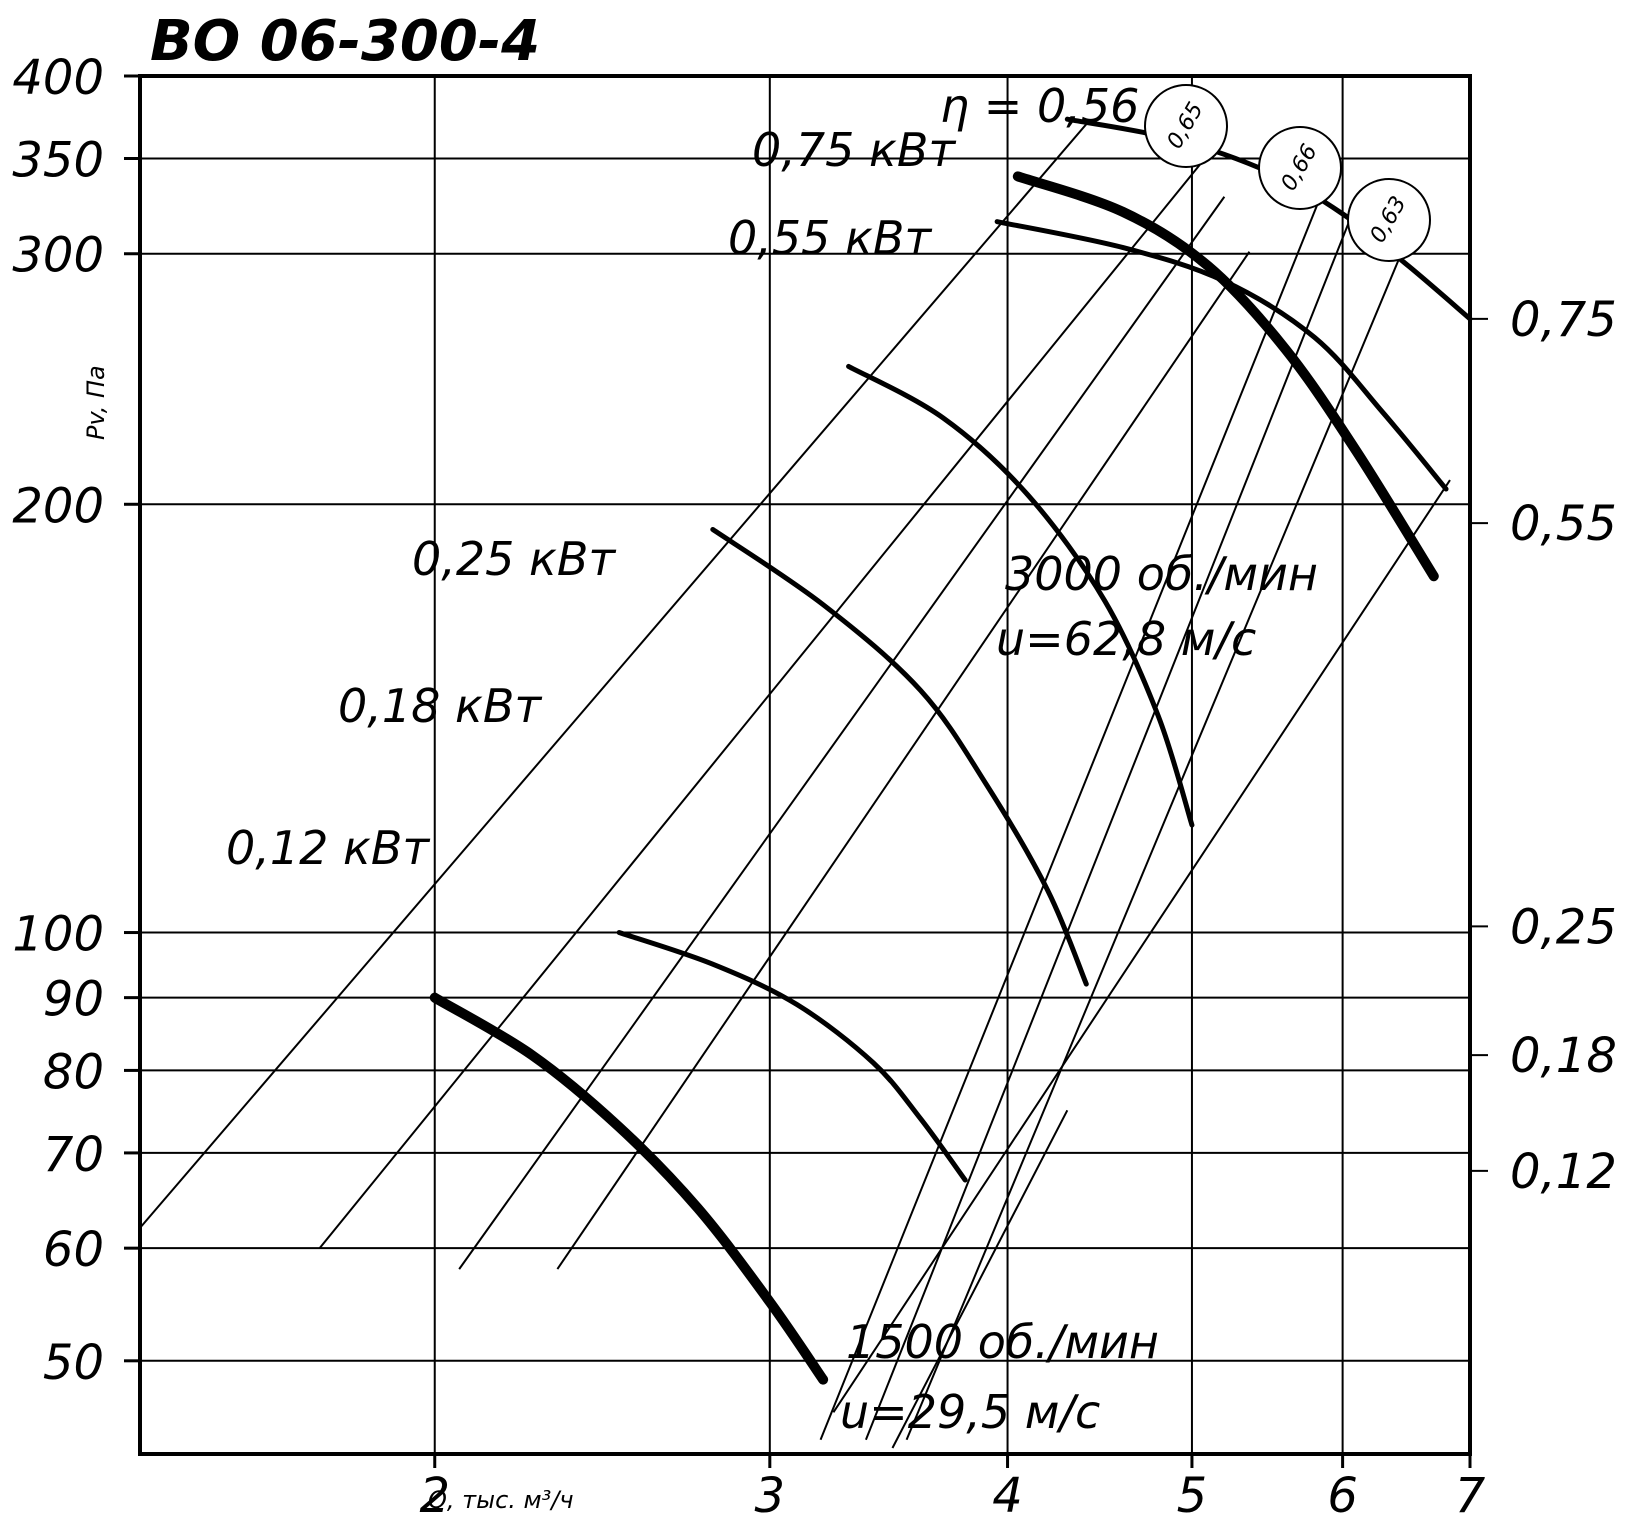  Describe the element at coordinates (1563, 746) in the screenshot. I see `power-scale-labels: 0,75 0,55 0,25 0,18 0,12` at that location.